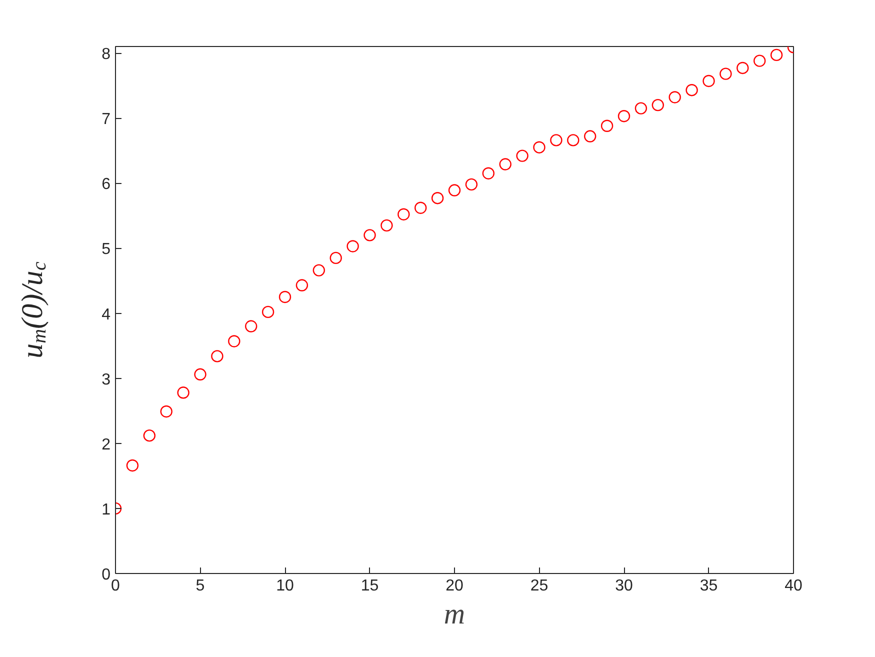  I want to click on x-tick-label: 5, so click(200, 586).